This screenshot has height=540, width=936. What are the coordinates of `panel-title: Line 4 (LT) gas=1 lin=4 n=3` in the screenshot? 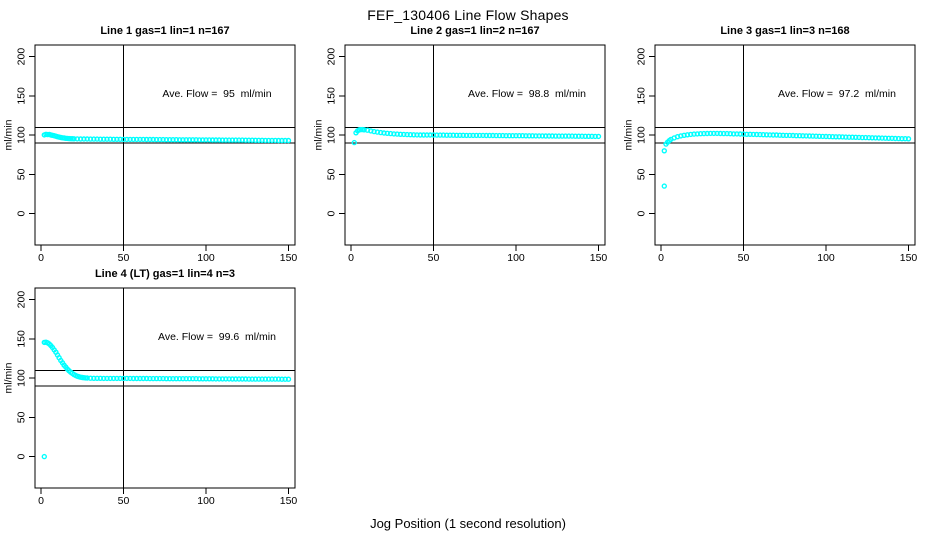 It's located at (165, 274).